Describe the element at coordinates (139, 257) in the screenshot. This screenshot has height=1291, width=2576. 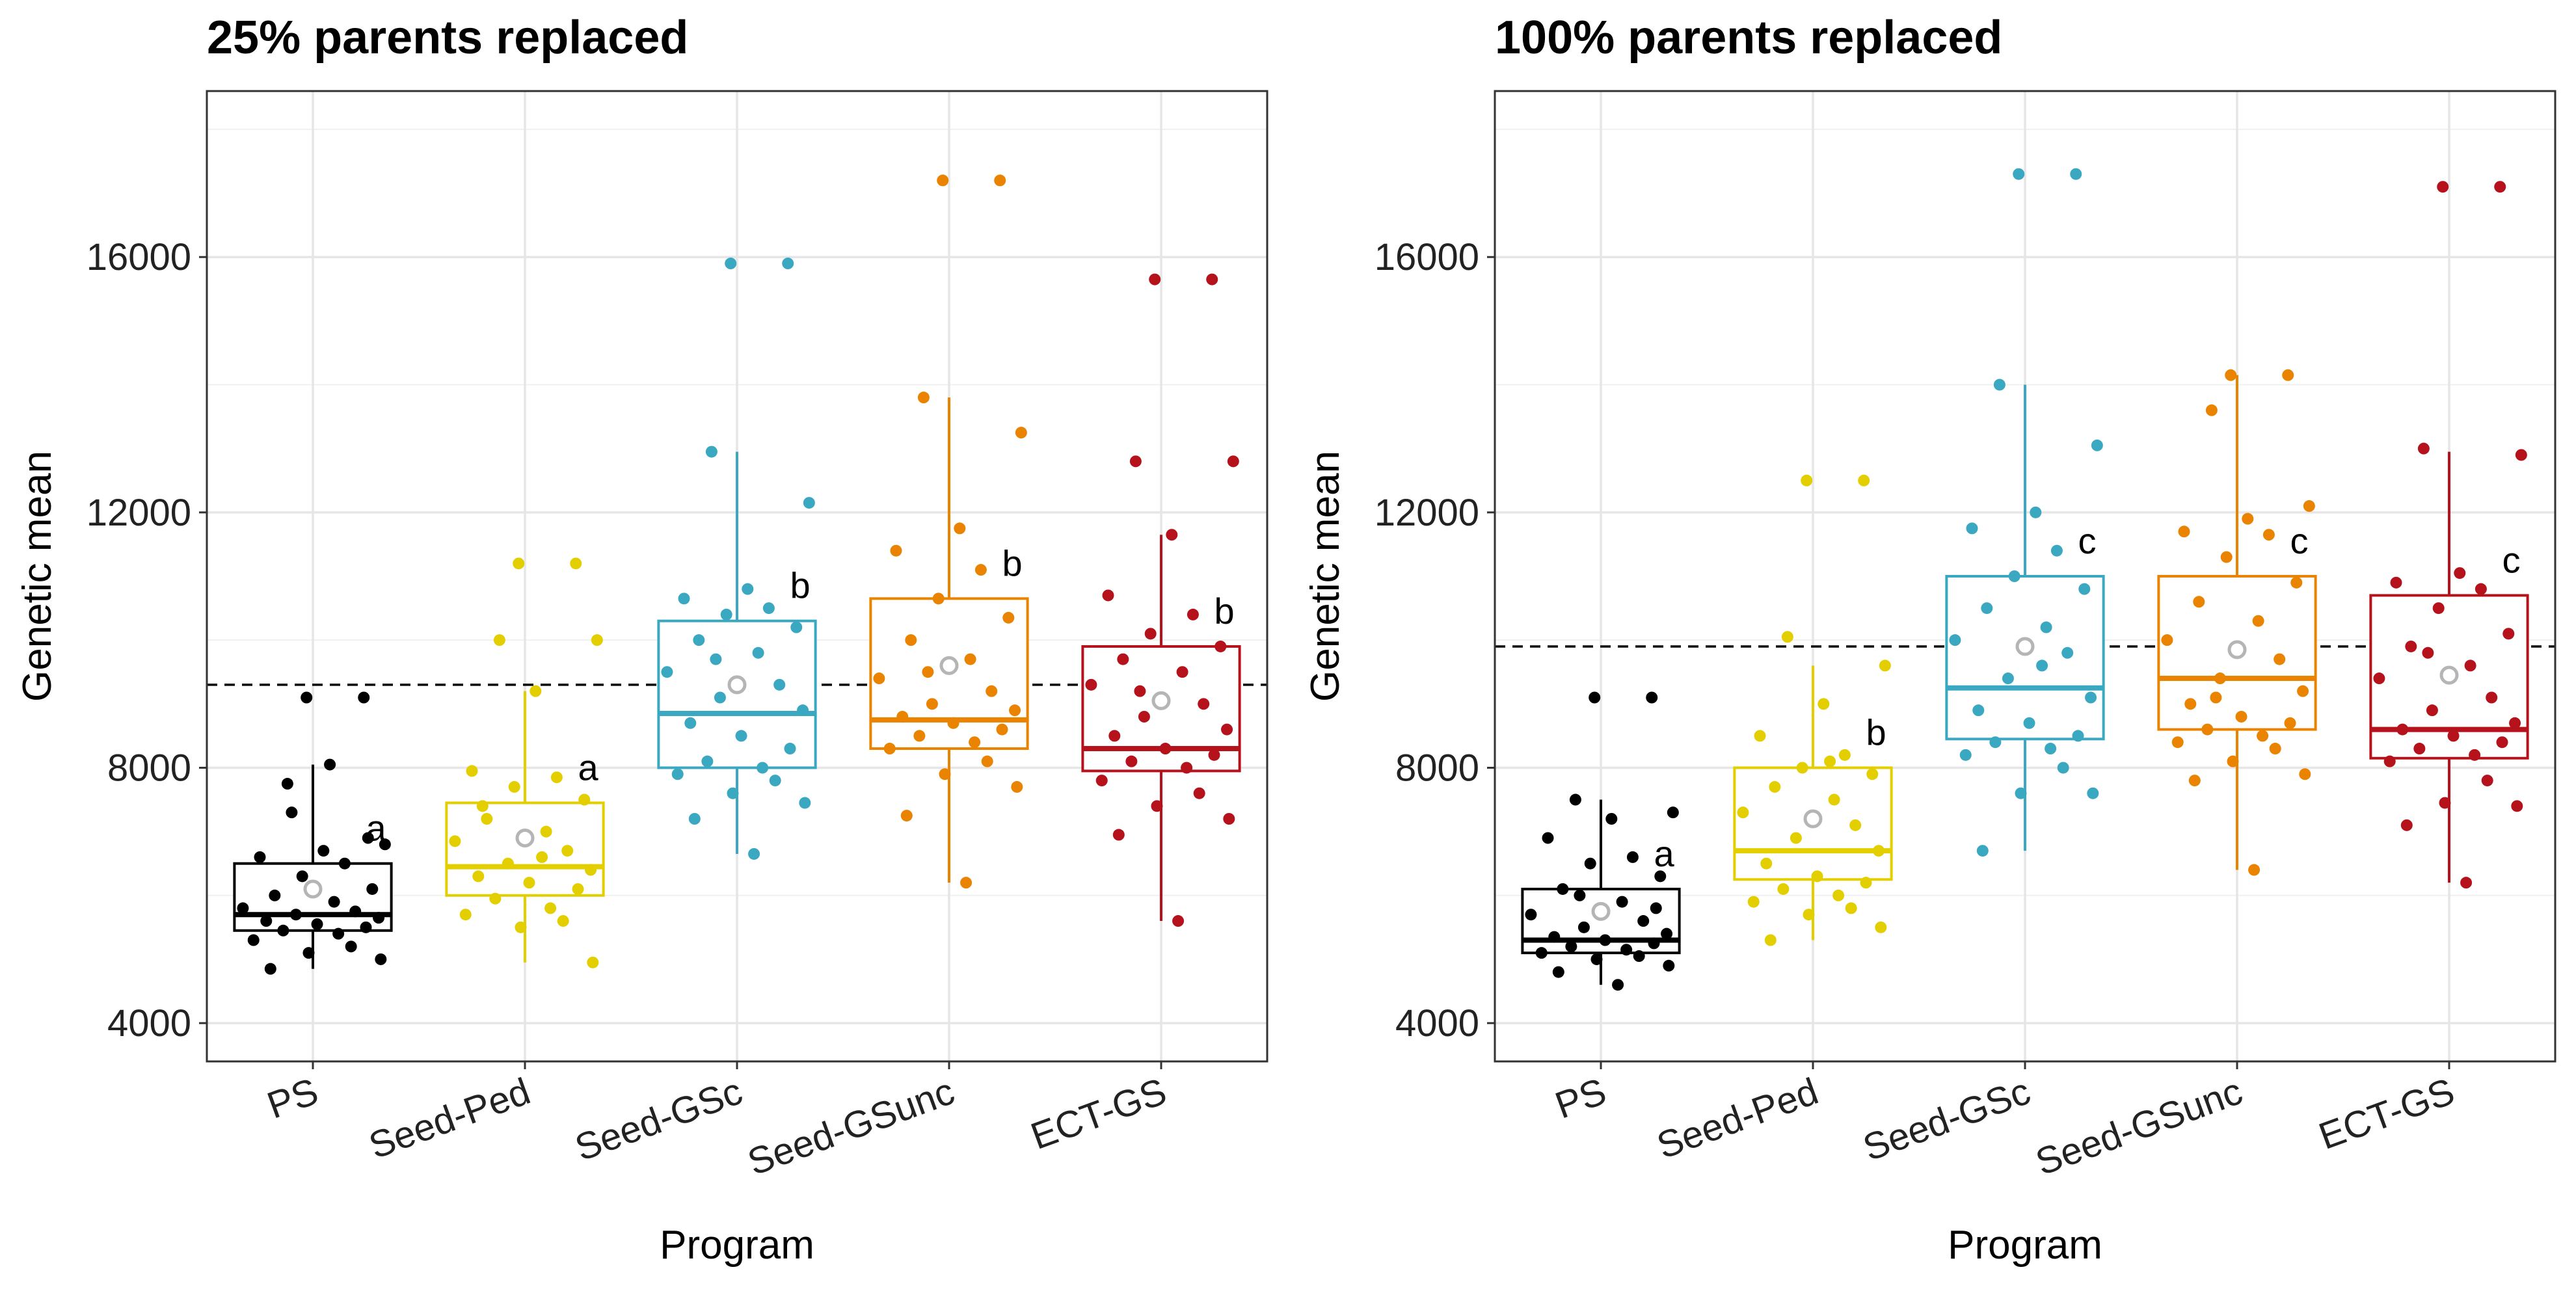
I see `y-tick-label: 16000` at that location.